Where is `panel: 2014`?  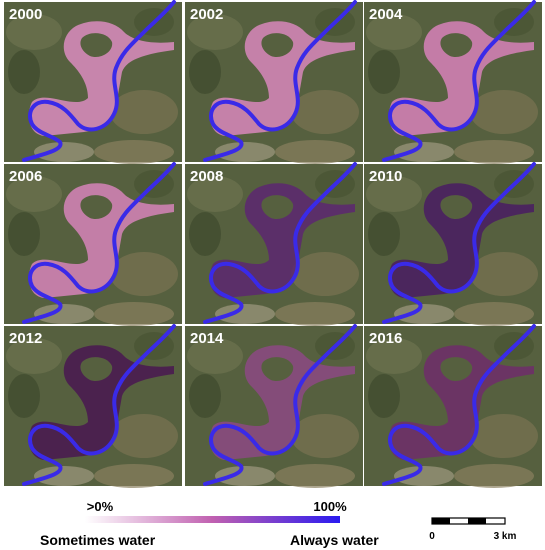 panel: 2014 is located at coordinates (274, 406).